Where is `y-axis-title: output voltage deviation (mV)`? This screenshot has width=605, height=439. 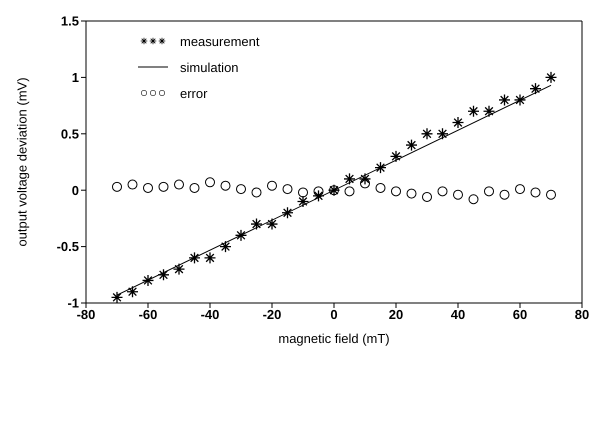 y-axis-title: output voltage deviation (mV) is located at coordinates (22, 162).